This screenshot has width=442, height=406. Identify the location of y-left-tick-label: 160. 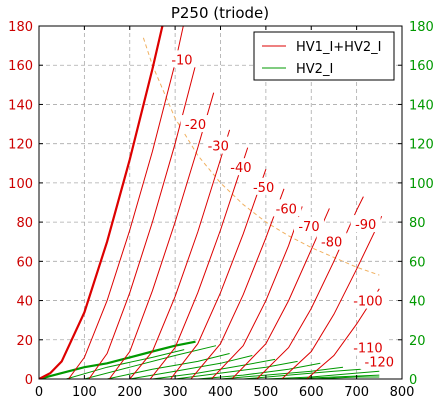
(20, 66).